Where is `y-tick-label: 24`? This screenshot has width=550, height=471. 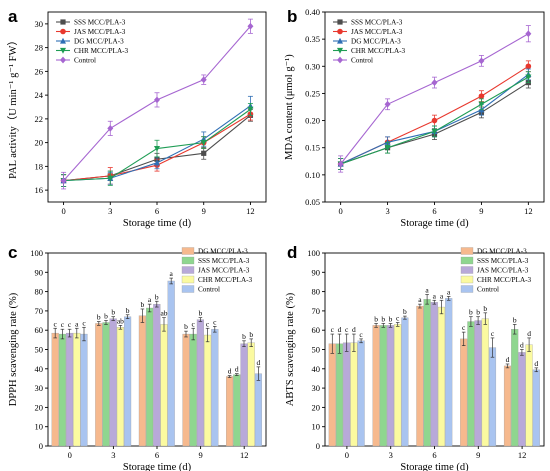 y-tick-label: 24 is located at coordinates (39, 95).